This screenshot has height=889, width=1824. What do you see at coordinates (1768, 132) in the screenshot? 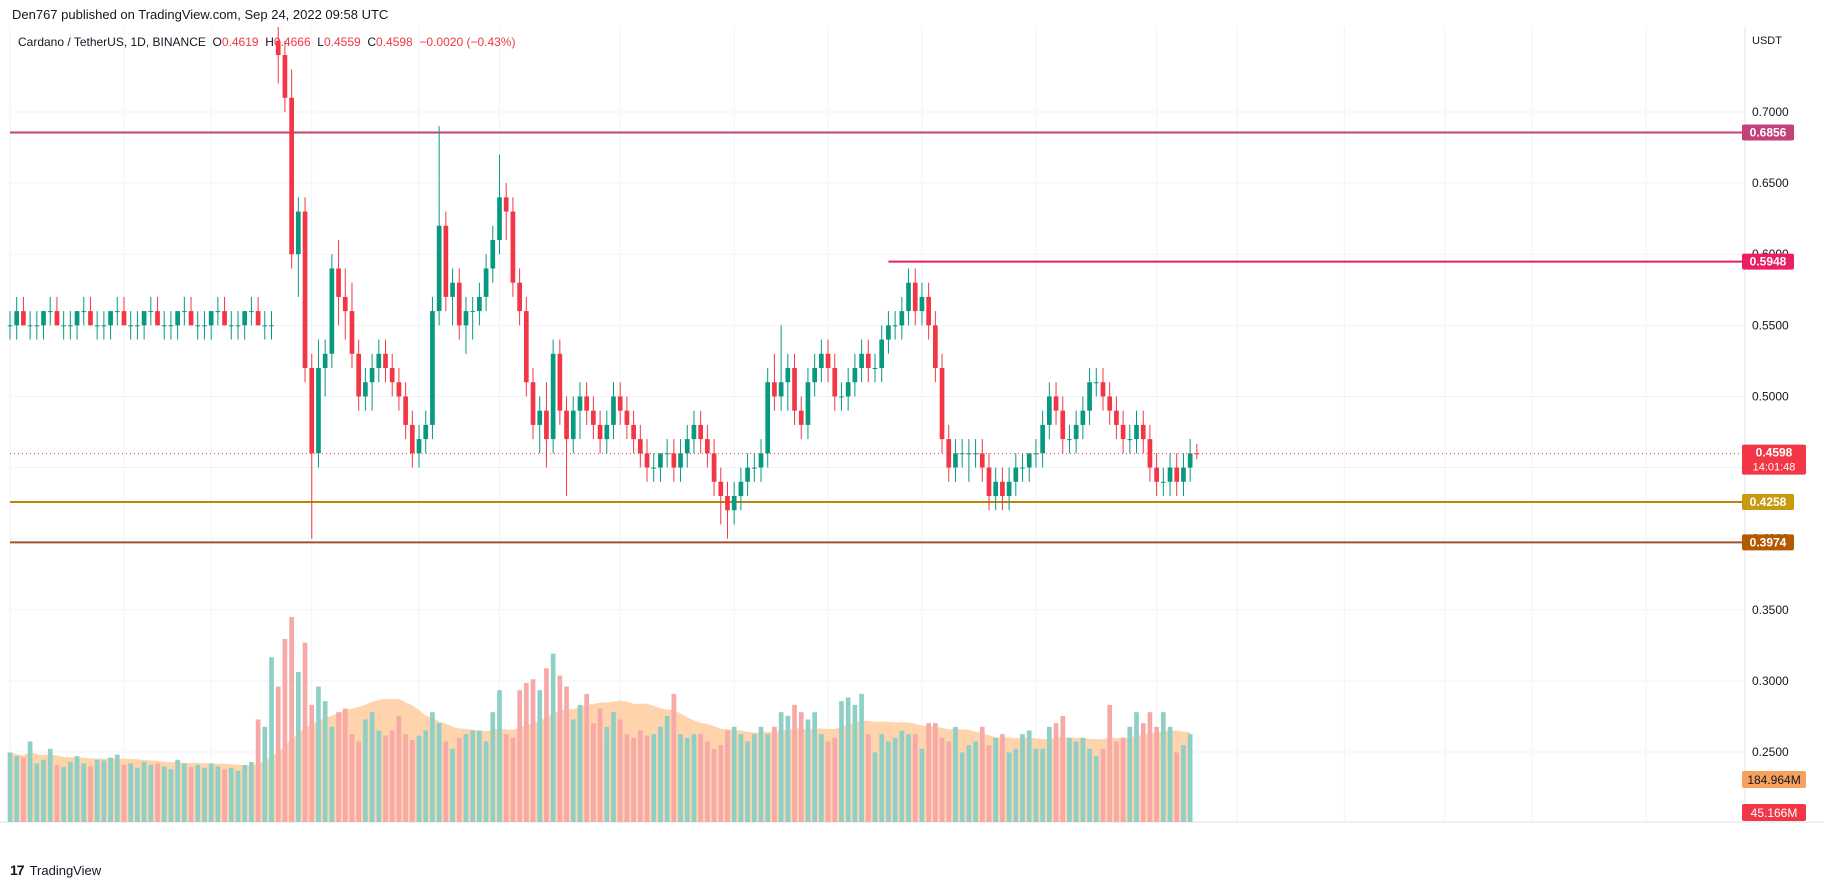
I see `level-label: 0.6856` at bounding box center [1768, 132].